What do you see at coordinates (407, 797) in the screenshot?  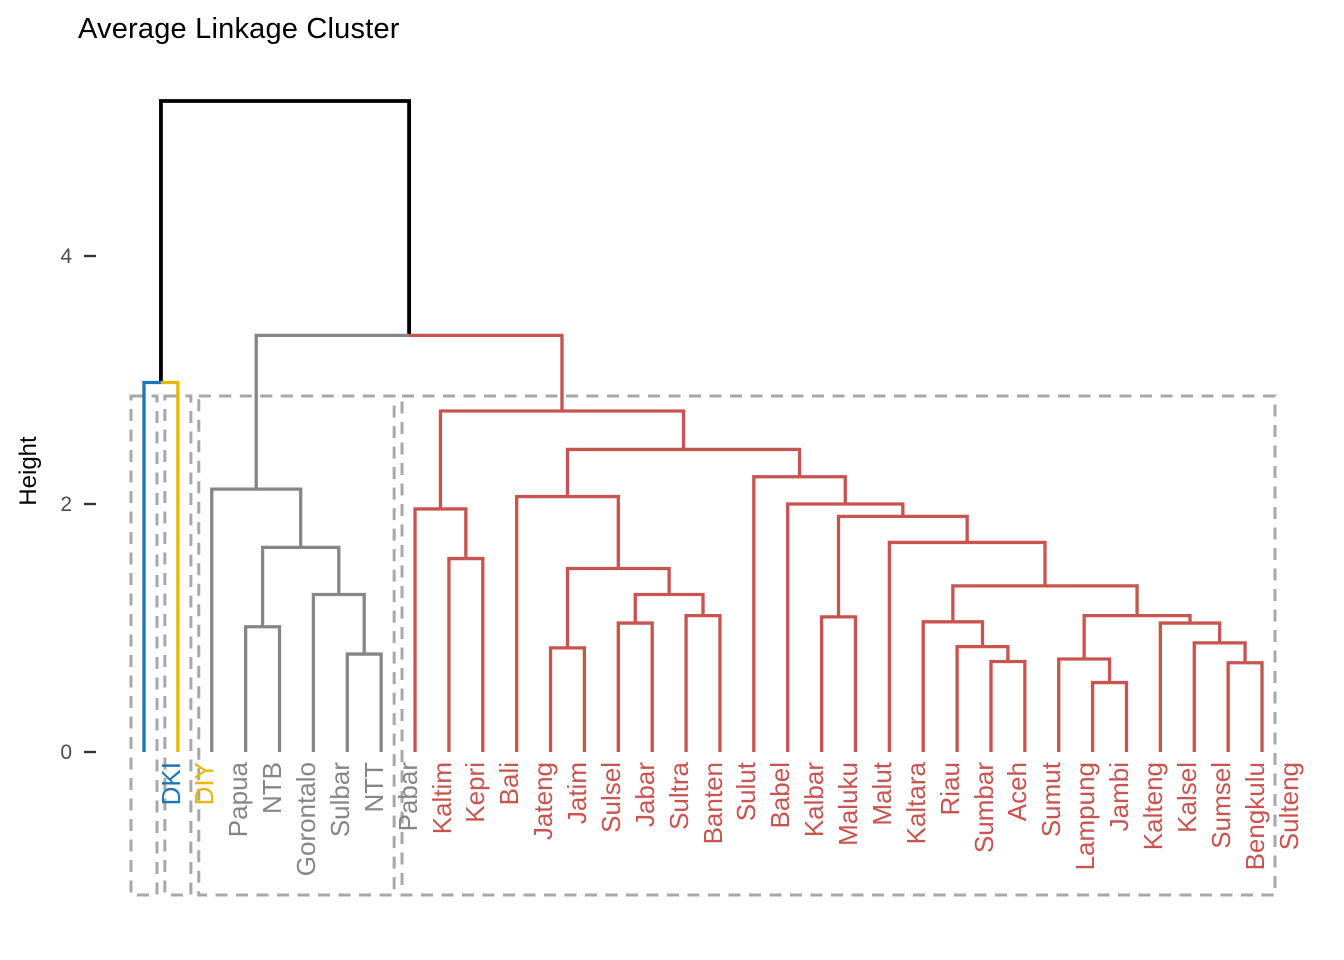 I see `leaf-label-Pabar: Pabar` at bounding box center [407, 797].